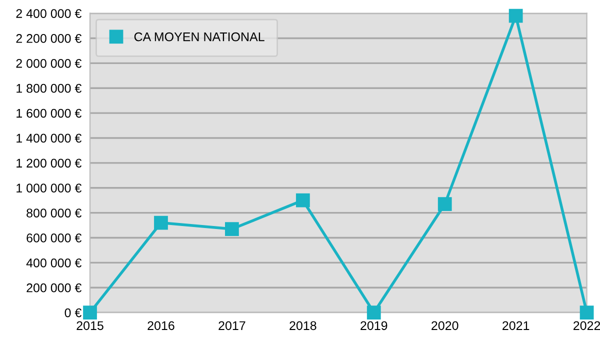 Image resolution: width=600 pixels, height=350 pixels. Describe the element at coordinates (54, 287) in the screenshot. I see `y-tick-label: 200 000 €` at that location.